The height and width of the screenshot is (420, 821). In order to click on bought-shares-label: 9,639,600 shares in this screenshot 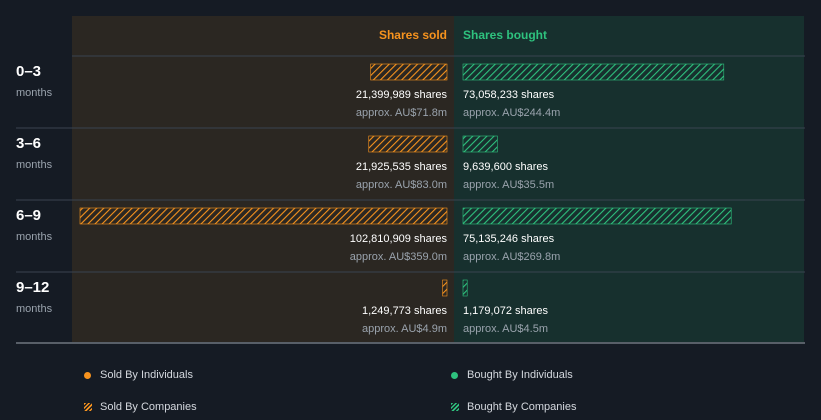, I will do `click(506, 167)`.